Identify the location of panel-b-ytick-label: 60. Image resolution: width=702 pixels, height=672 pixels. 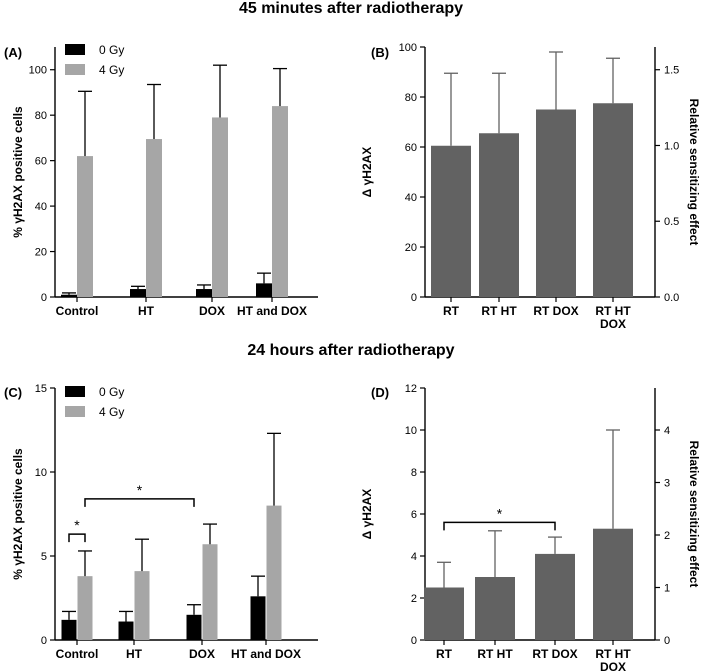
(411, 148).